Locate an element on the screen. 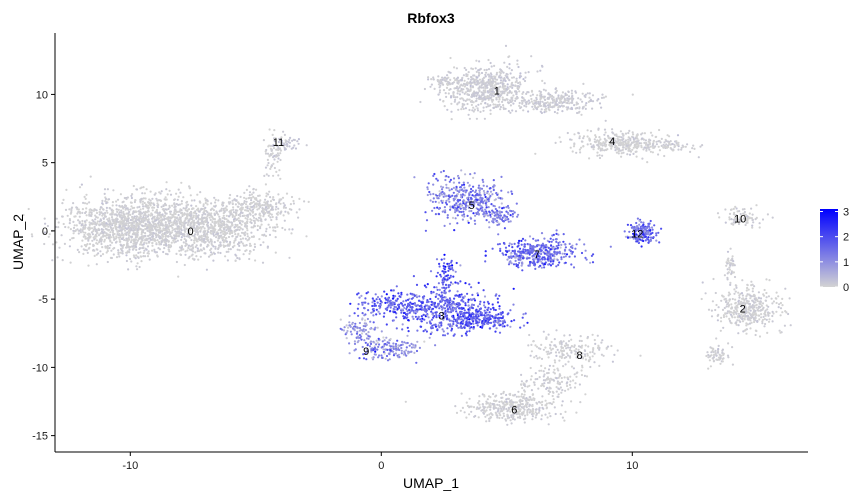 This screenshot has height=504, width=864. colorbar-gradient is located at coordinates (829, 248).